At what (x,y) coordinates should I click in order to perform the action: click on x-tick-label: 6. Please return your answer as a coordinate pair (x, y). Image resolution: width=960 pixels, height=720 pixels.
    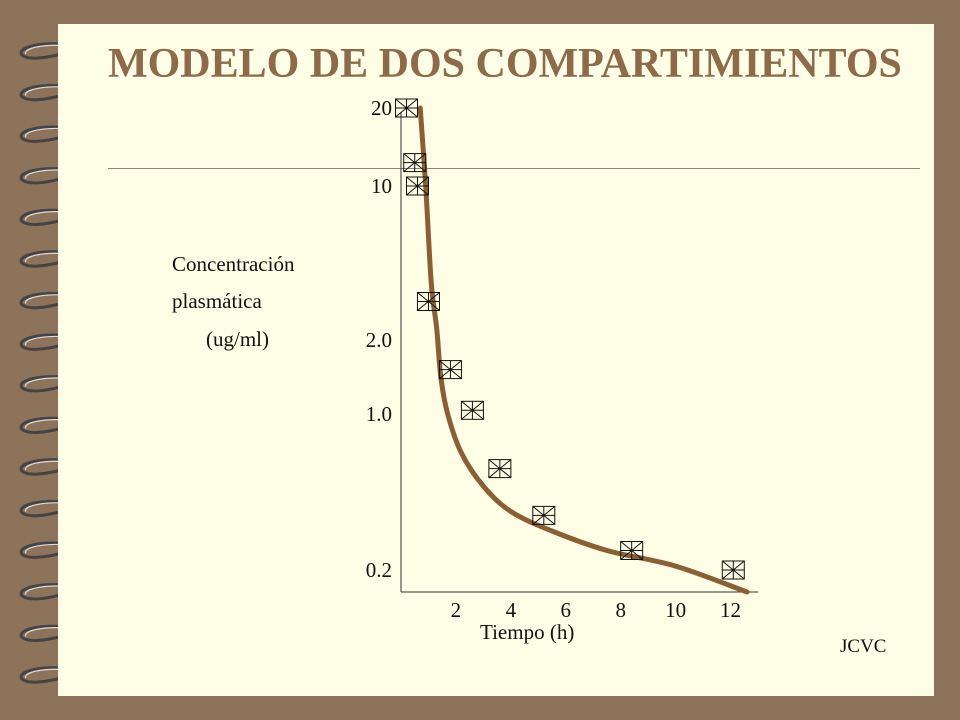
    Looking at the image, I should click on (566, 610).